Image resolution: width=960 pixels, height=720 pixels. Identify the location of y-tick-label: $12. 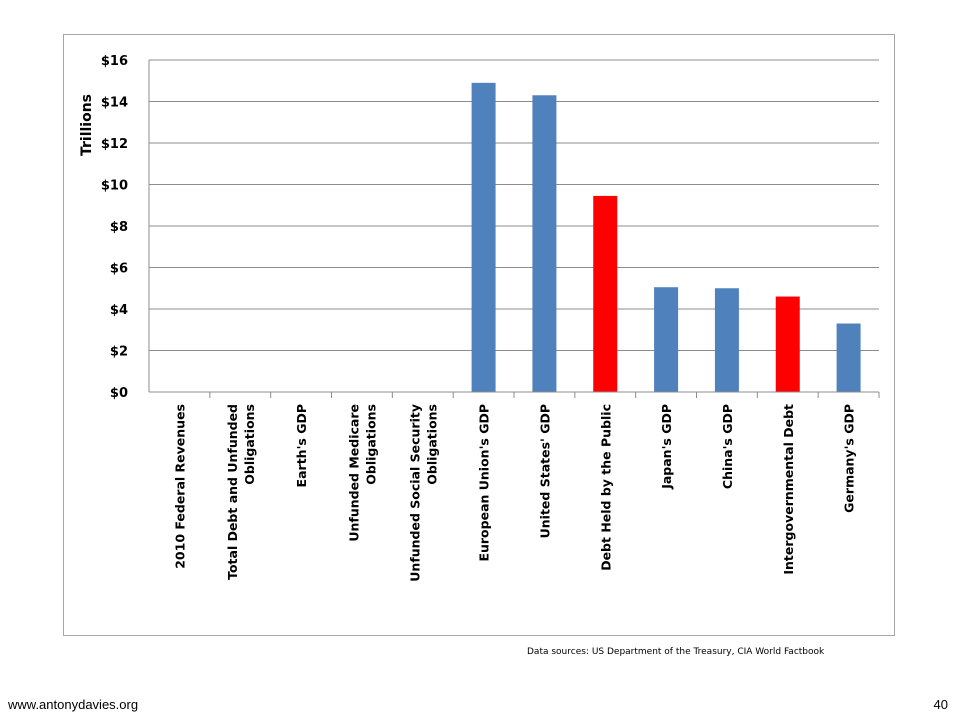
(114, 144).